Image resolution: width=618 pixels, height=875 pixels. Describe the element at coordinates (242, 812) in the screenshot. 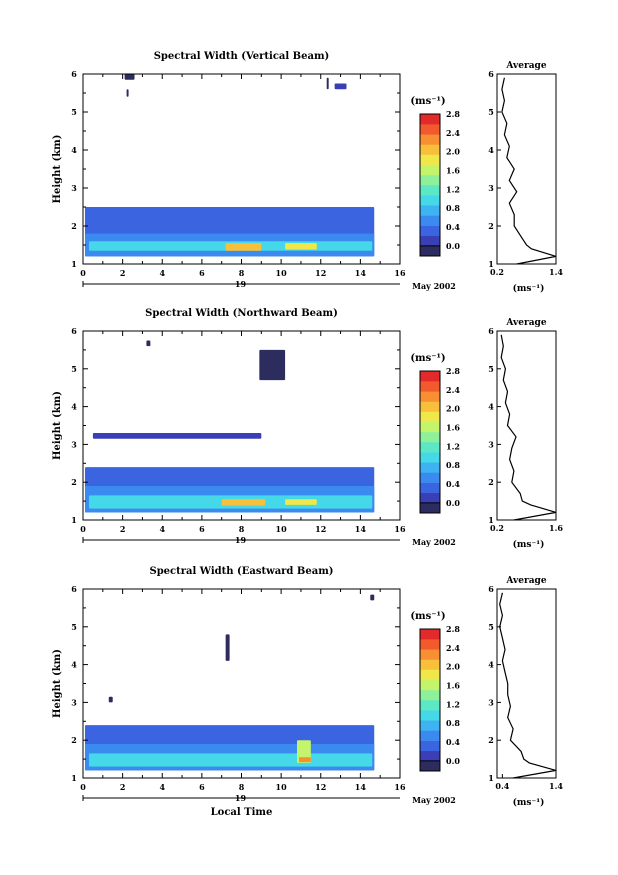

I see `x-axis-label: Local Time` at that location.